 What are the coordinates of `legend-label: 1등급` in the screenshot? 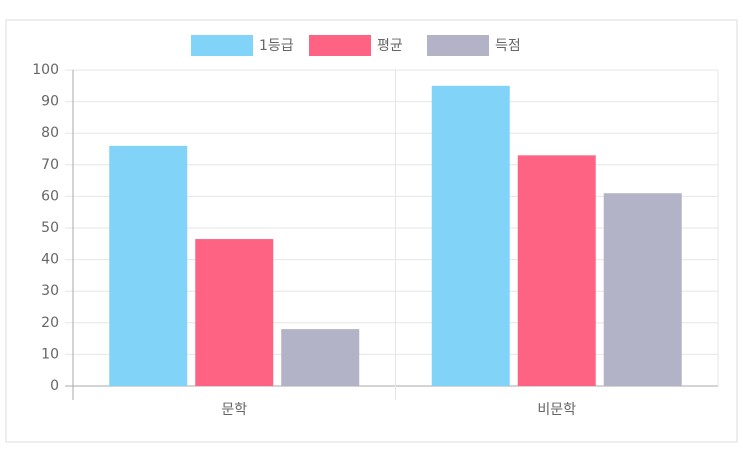 It's located at (276, 46).